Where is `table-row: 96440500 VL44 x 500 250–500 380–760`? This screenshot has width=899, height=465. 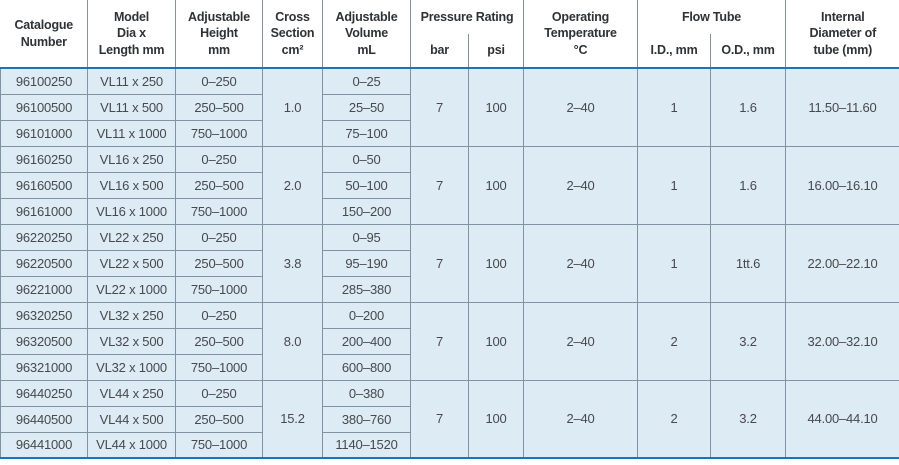
table-row: 96440500 VL44 x 500 250–500 380–760 is located at coordinates (449, 419).